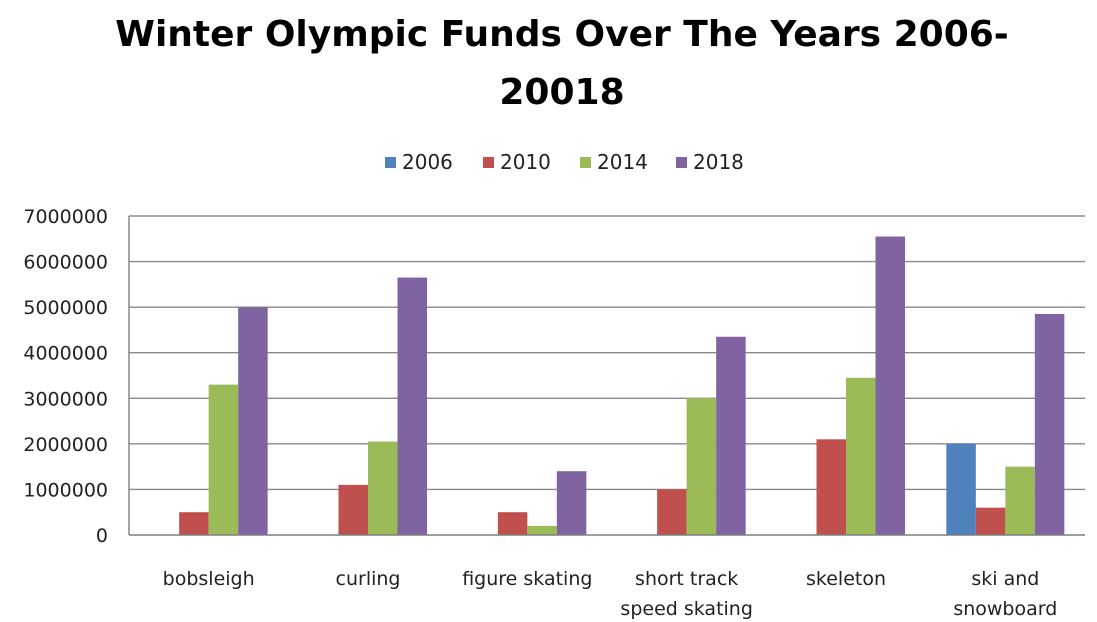  Describe the element at coordinates (718, 162) in the screenshot. I see `legend-label-2018: 2018` at that location.